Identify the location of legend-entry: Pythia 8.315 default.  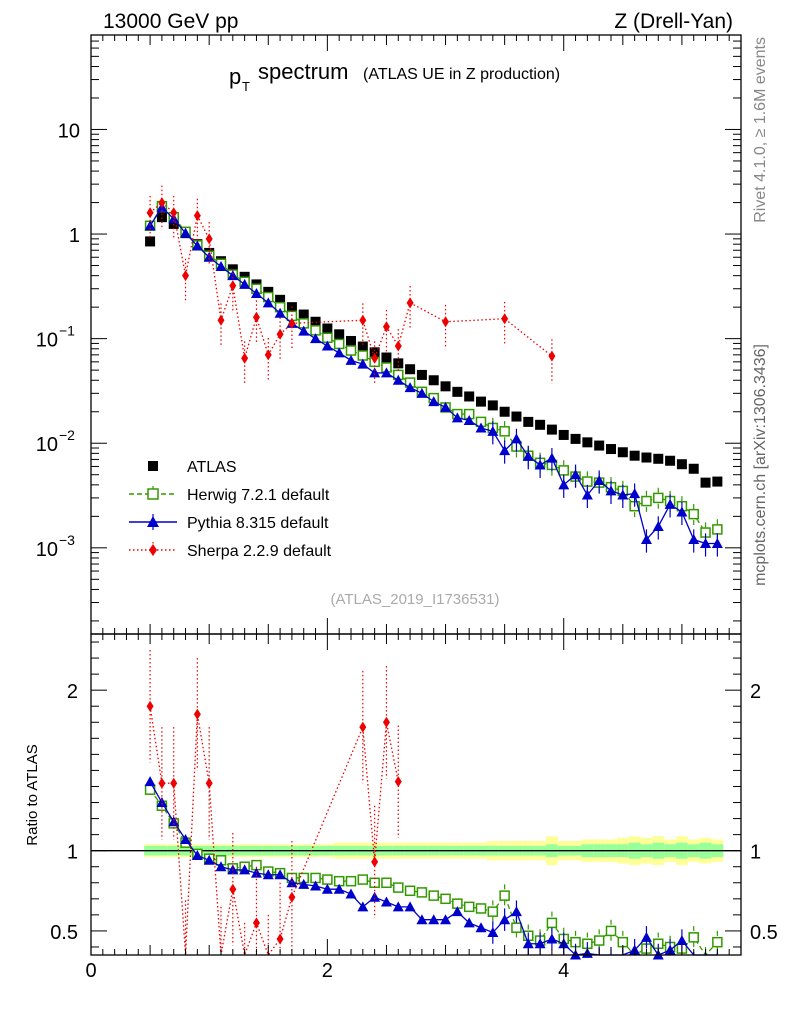
(229, 523).